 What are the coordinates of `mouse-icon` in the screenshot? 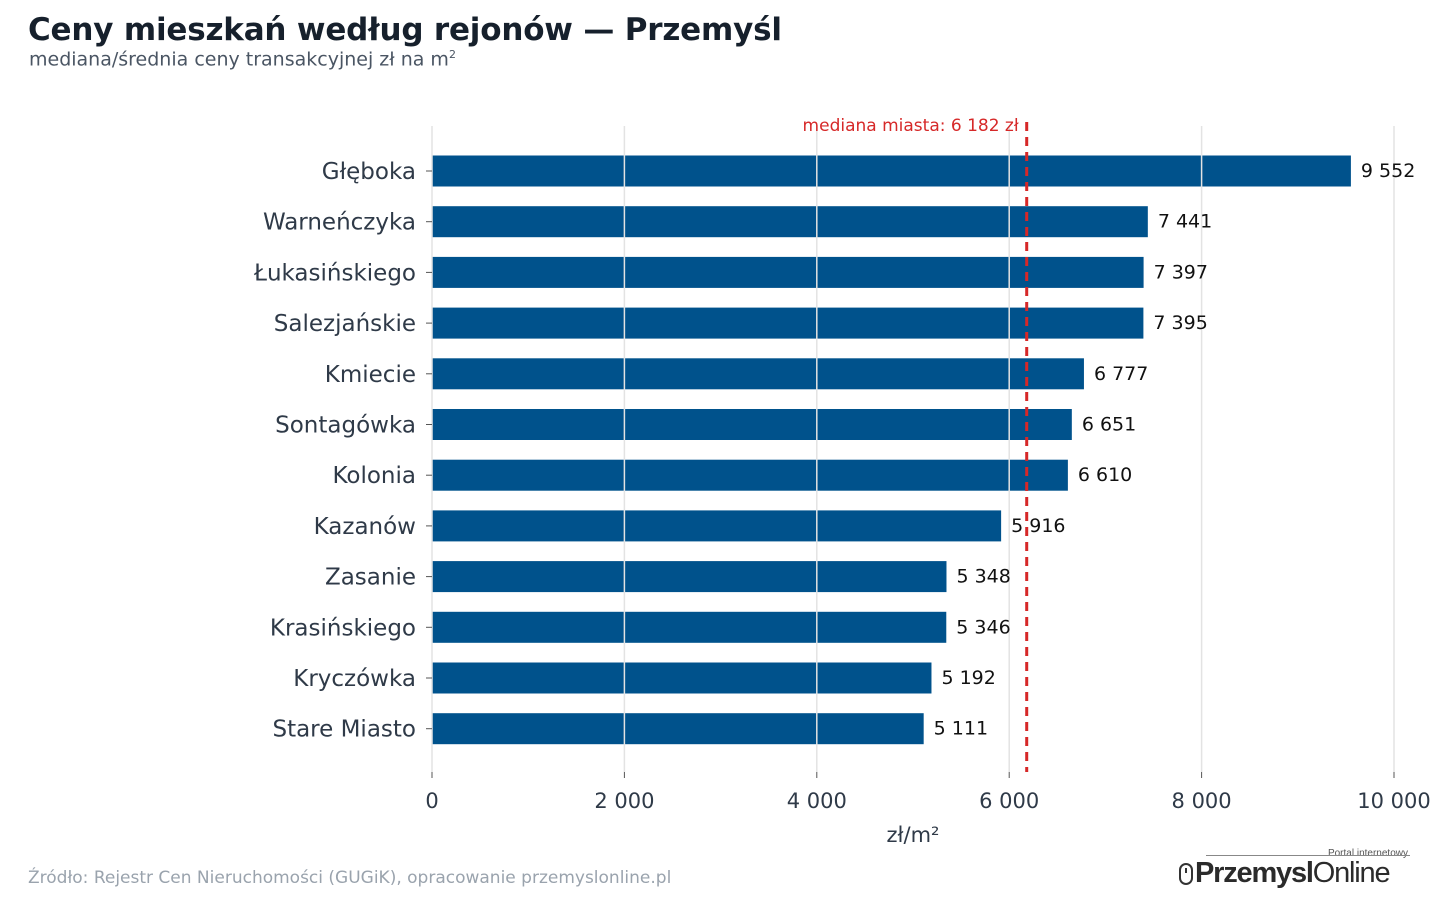 It's located at (1186, 874).